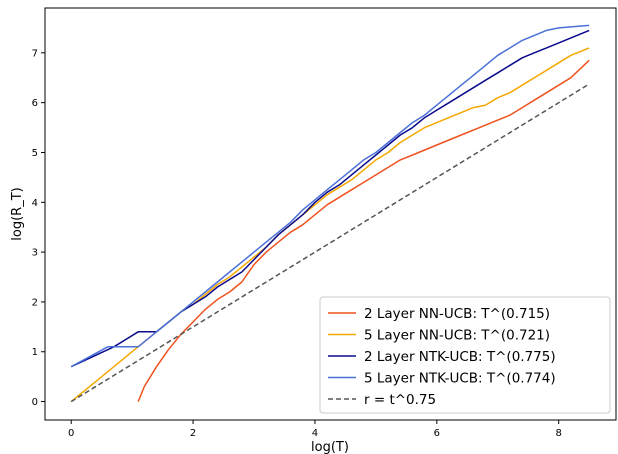 This screenshot has height=454, width=618. I want to click on legend-label: 2 Layer NTK-UCB: T^(0.775), so click(460, 357).